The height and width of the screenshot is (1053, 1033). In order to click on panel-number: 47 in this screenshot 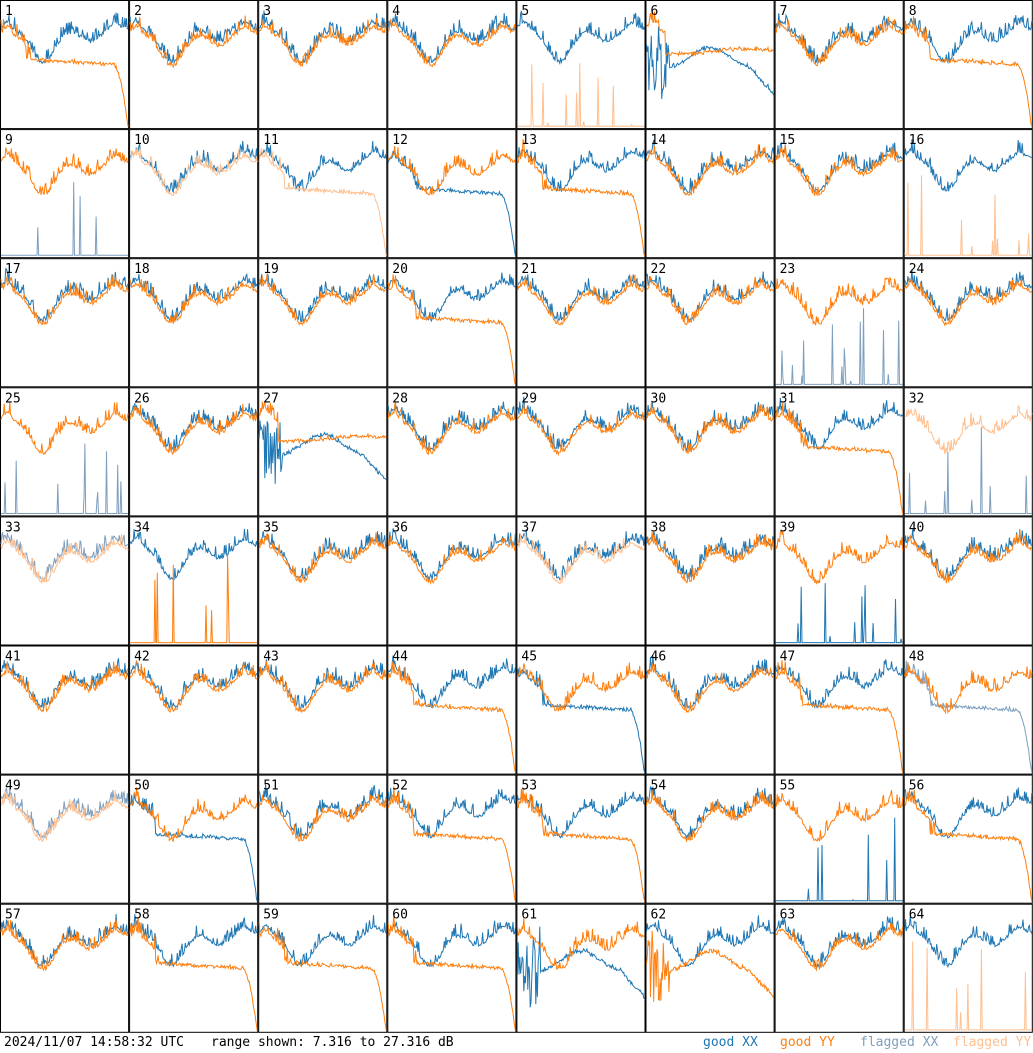, I will do `click(788, 657)`.